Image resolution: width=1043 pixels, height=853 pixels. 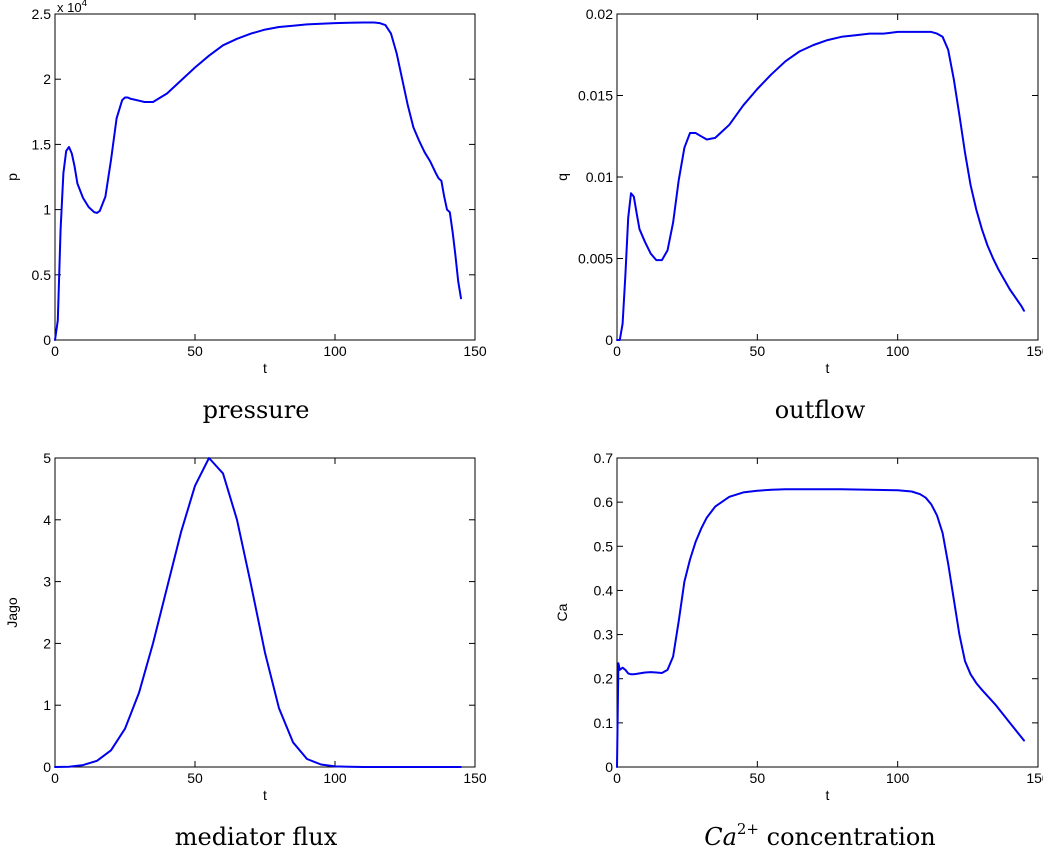 What do you see at coordinates (12, 177) in the screenshot?
I see `y-axis-label: p` at bounding box center [12, 177].